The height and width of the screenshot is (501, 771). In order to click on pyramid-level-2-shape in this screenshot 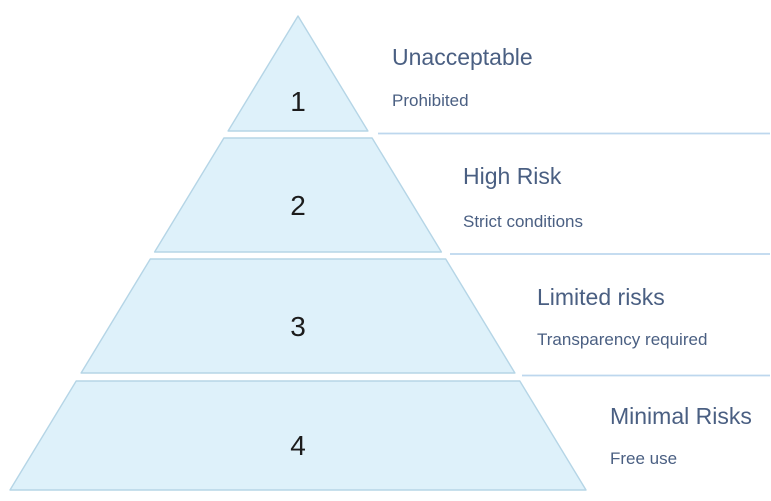, I will do `click(298, 195)`.